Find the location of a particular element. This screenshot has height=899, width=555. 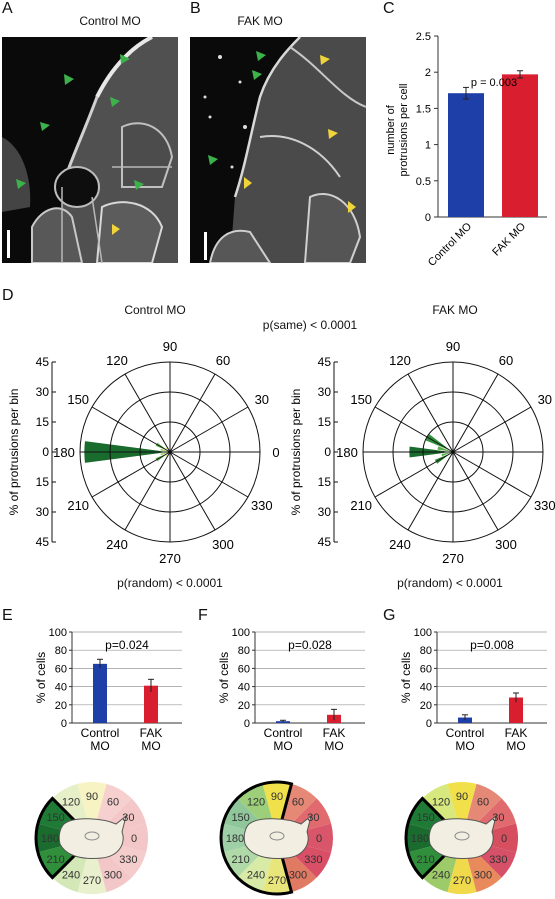

wheel-angle-label: 90 is located at coordinates (462, 797).